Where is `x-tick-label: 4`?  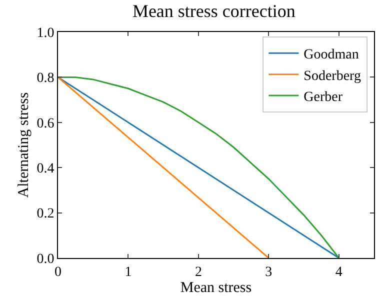
x-tick-label: 4 is located at coordinates (338, 272).